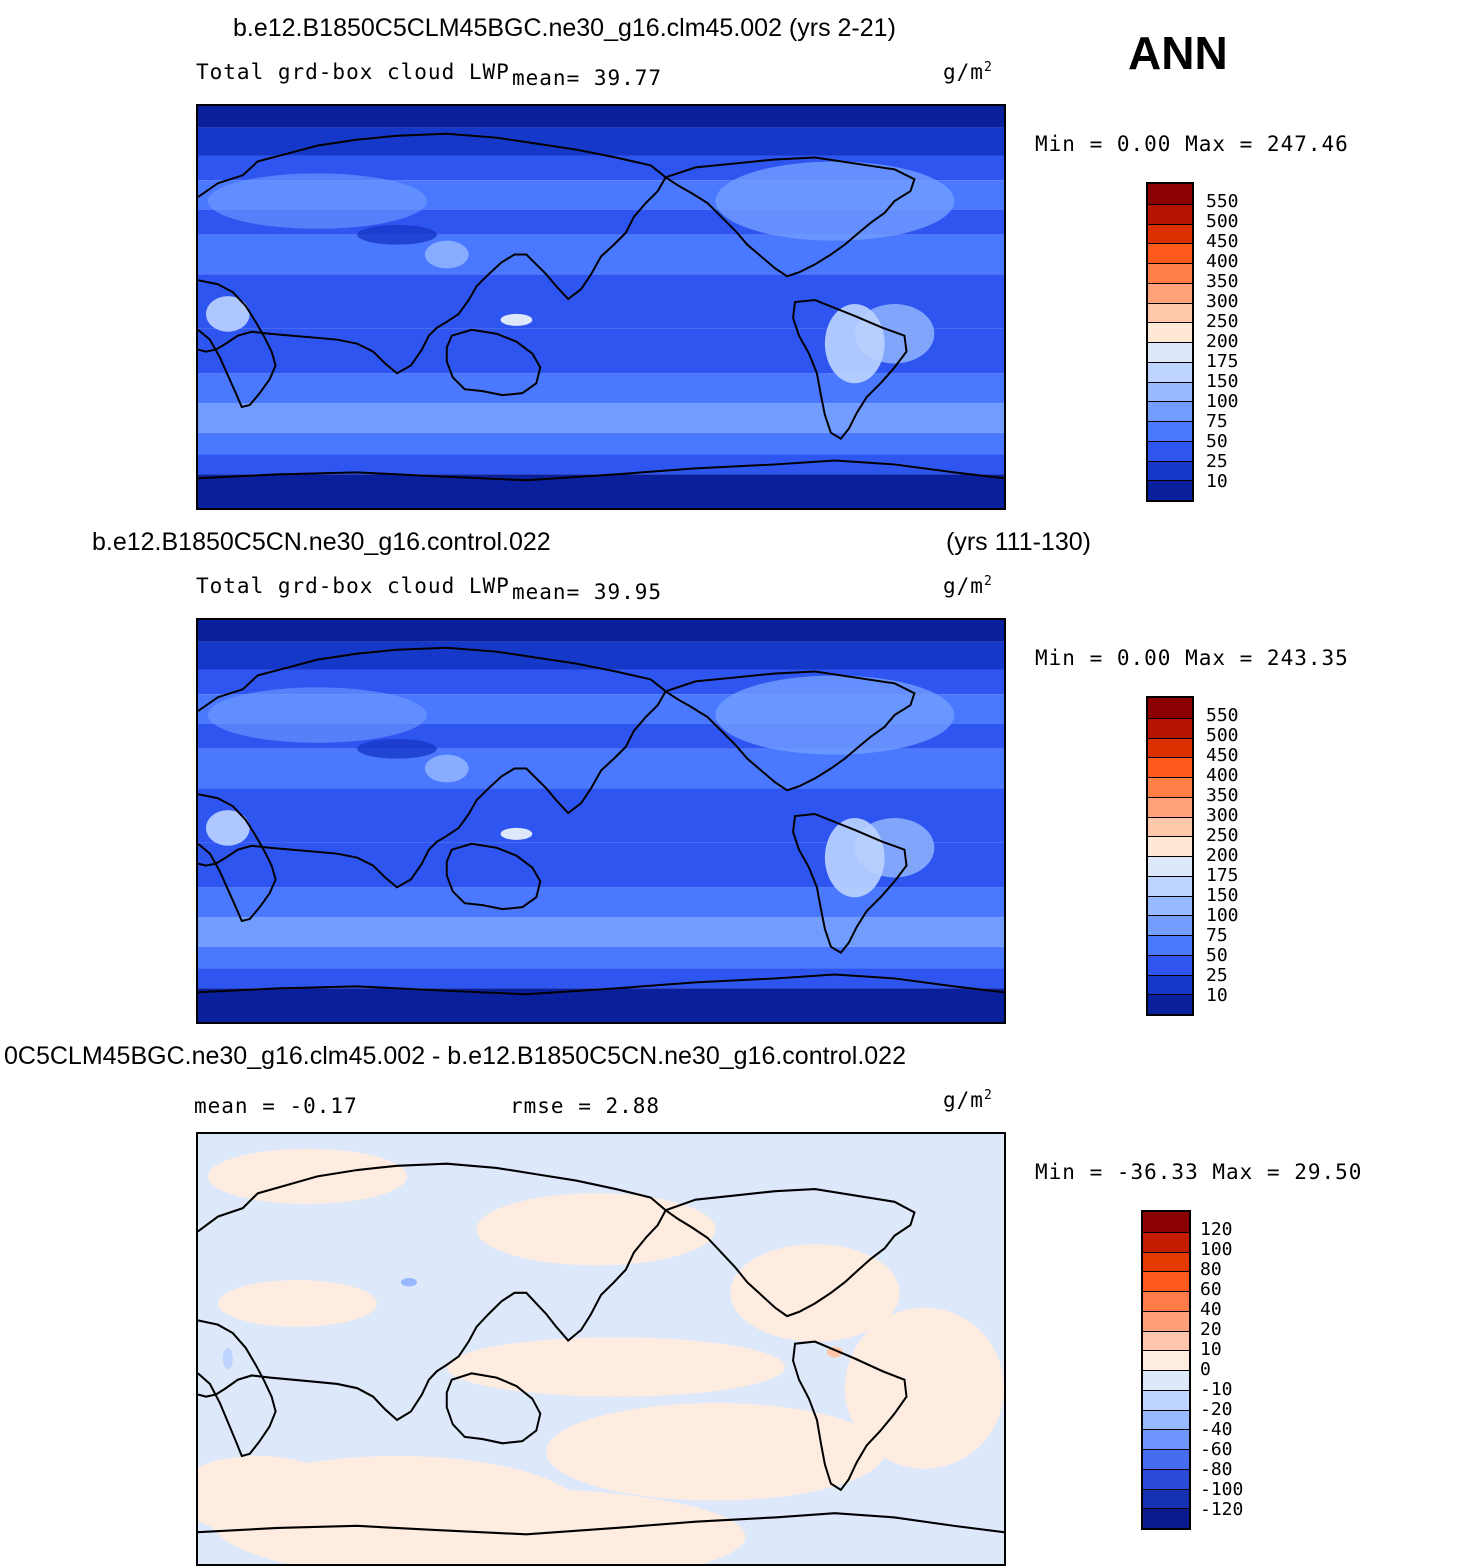 The height and width of the screenshot is (1566, 1469). What do you see at coordinates (1216, 1409) in the screenshot?
I see `colorbar-tick-label: -20` at bounding box center [1216, 1409].